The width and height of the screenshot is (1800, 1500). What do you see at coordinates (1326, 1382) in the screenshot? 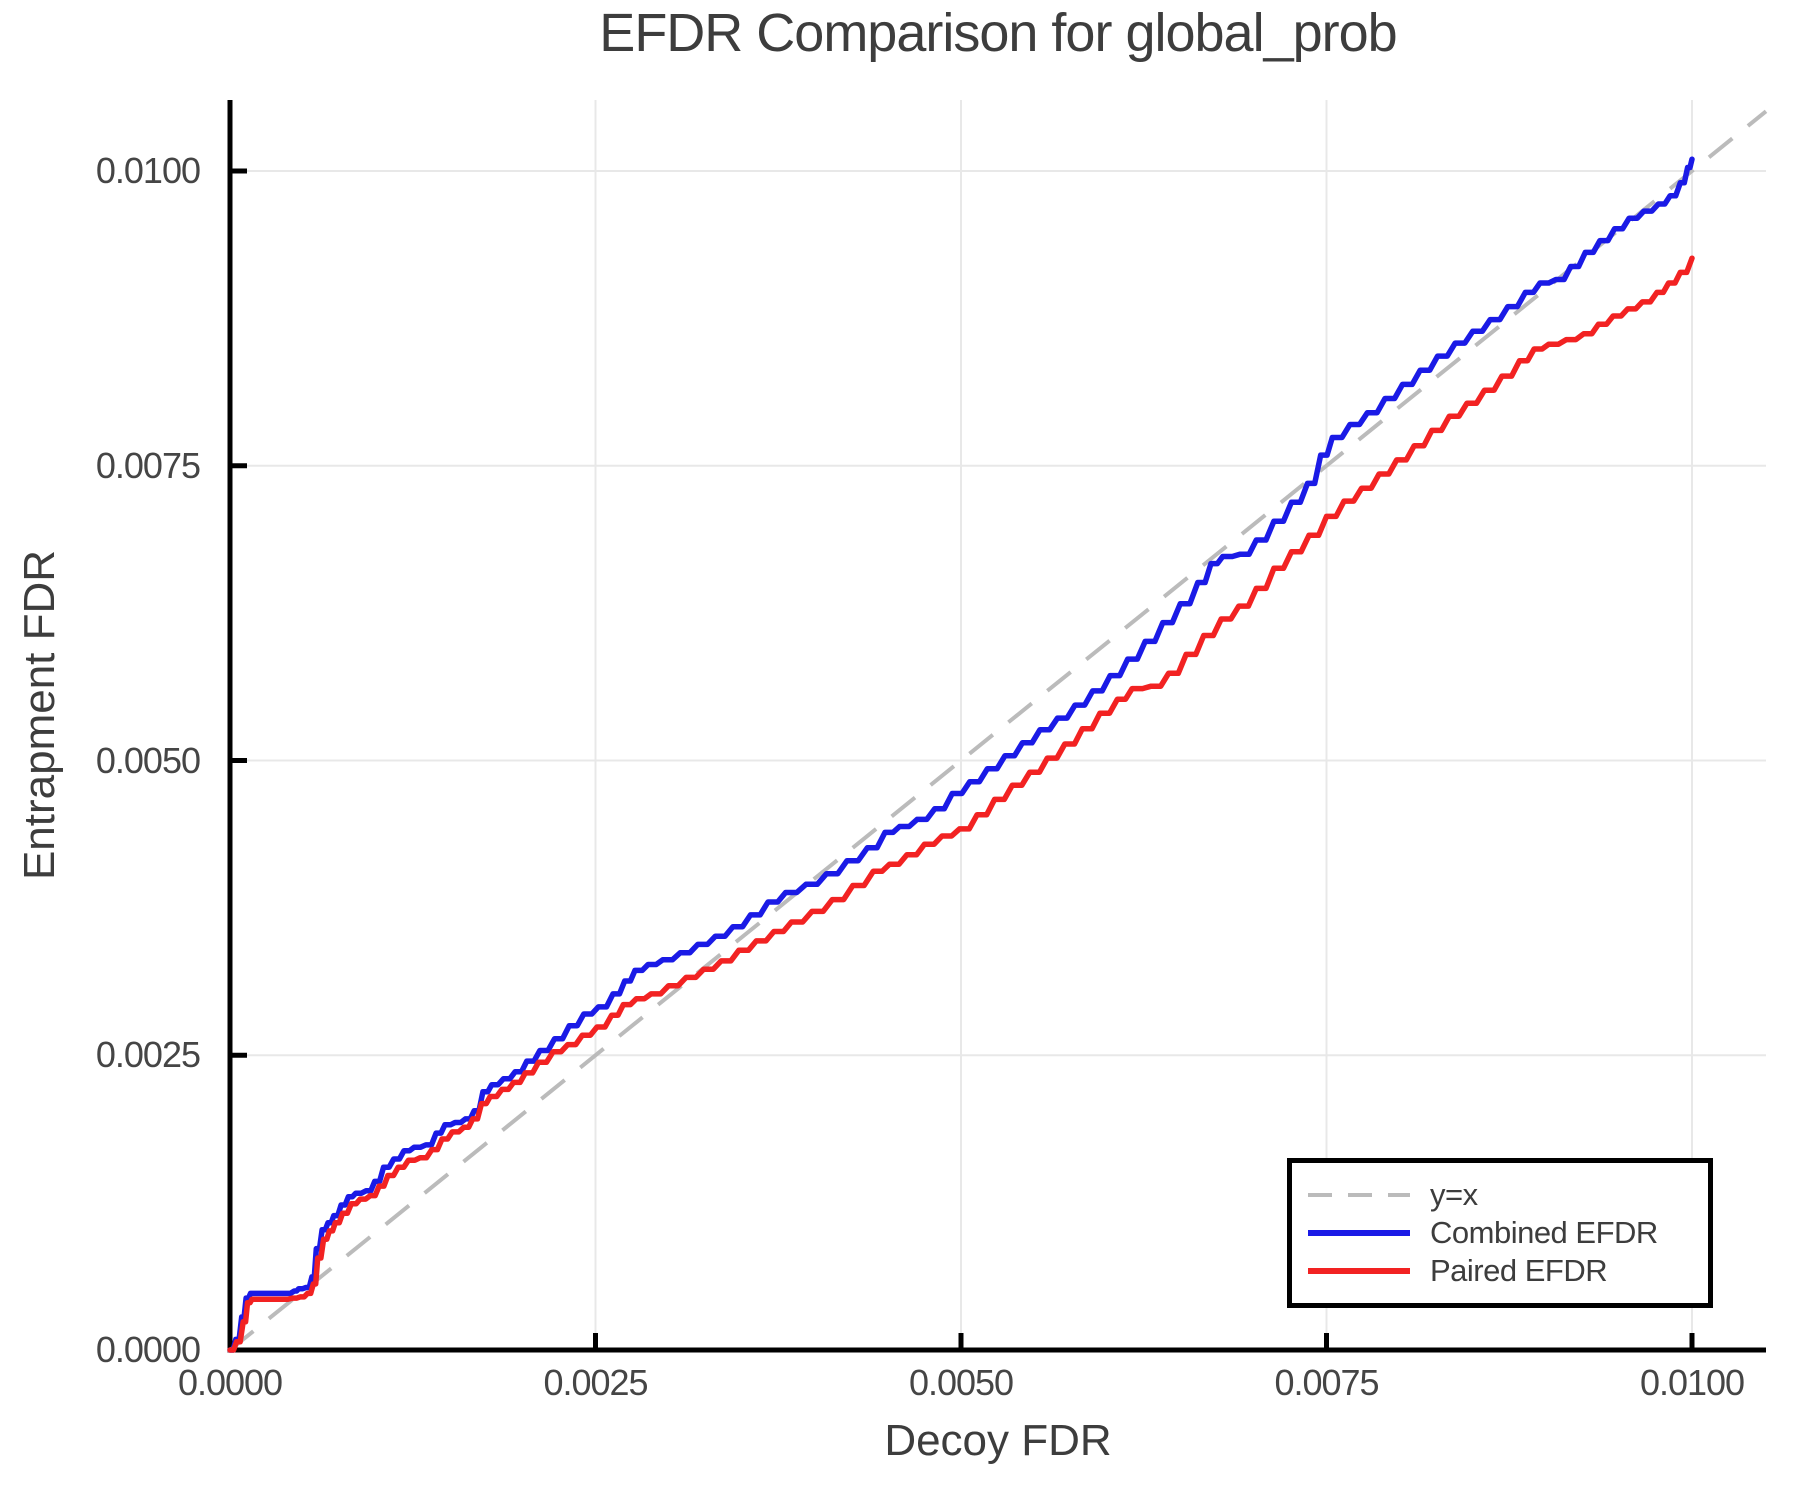
I see `x-tick-label: 0.0075` at bounding box center [1326, 1382].